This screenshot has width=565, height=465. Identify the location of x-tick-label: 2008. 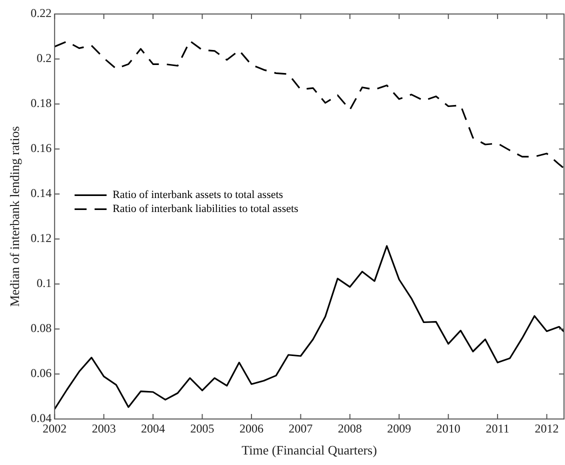
(350, 428).